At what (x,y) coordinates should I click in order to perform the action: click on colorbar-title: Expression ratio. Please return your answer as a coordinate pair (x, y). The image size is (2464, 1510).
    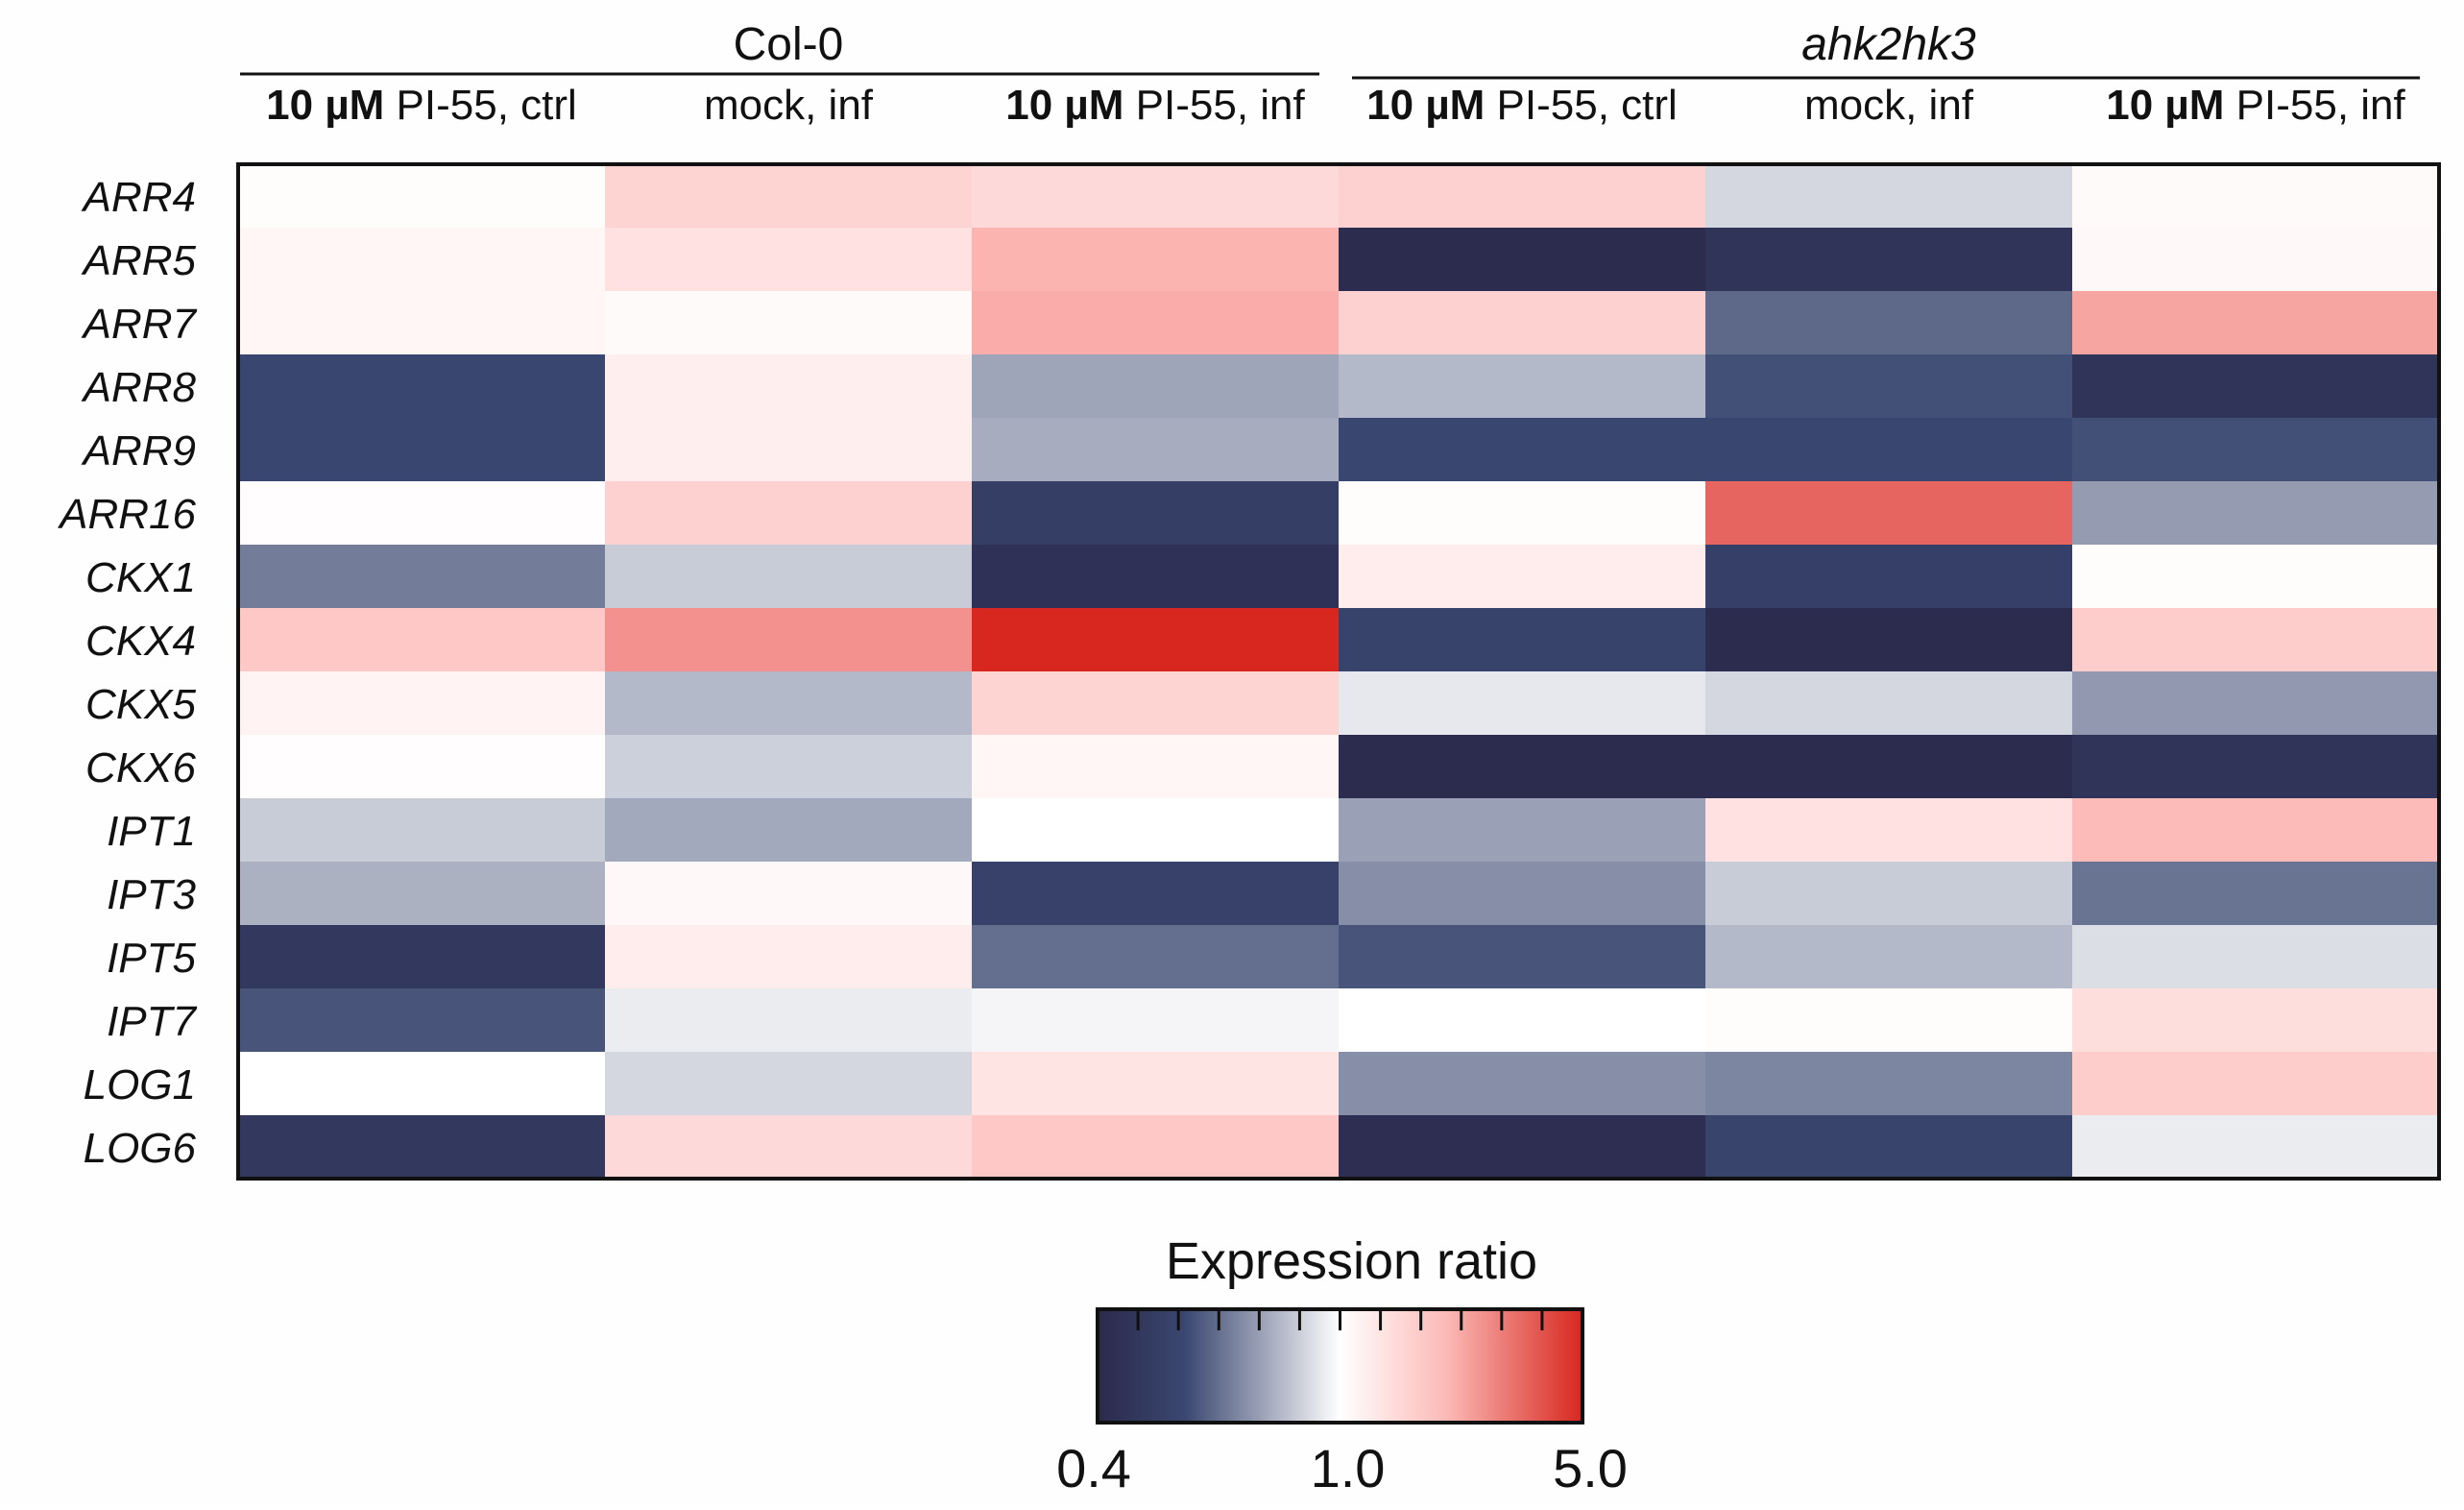
    Looking at the image, I should click on (1351, 1261).